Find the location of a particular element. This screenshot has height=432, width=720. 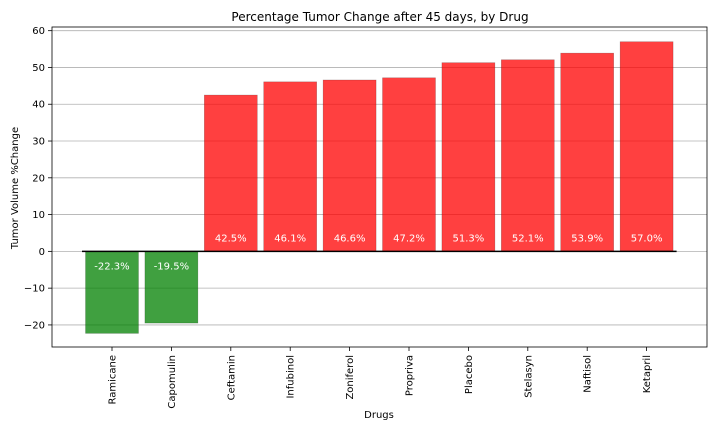

y-tick-label: 30 is located at coordinates (38, 142).